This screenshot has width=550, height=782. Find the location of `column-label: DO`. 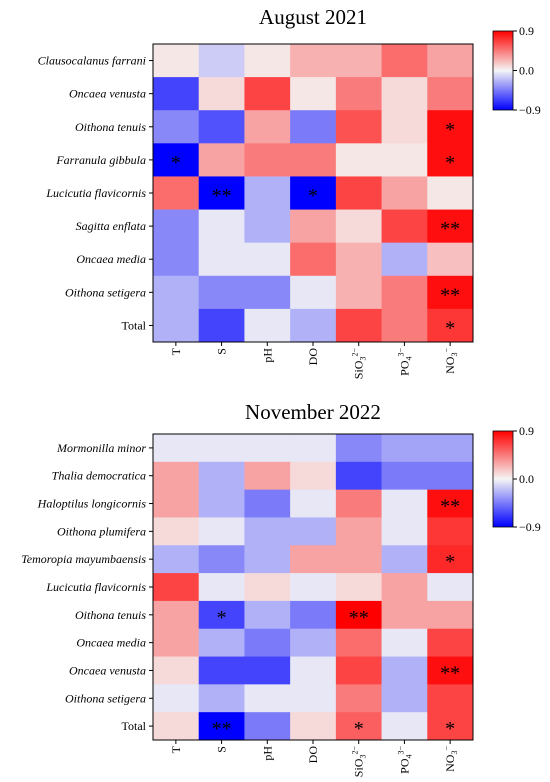

column-label: DO is located at coordinates (313, 357).